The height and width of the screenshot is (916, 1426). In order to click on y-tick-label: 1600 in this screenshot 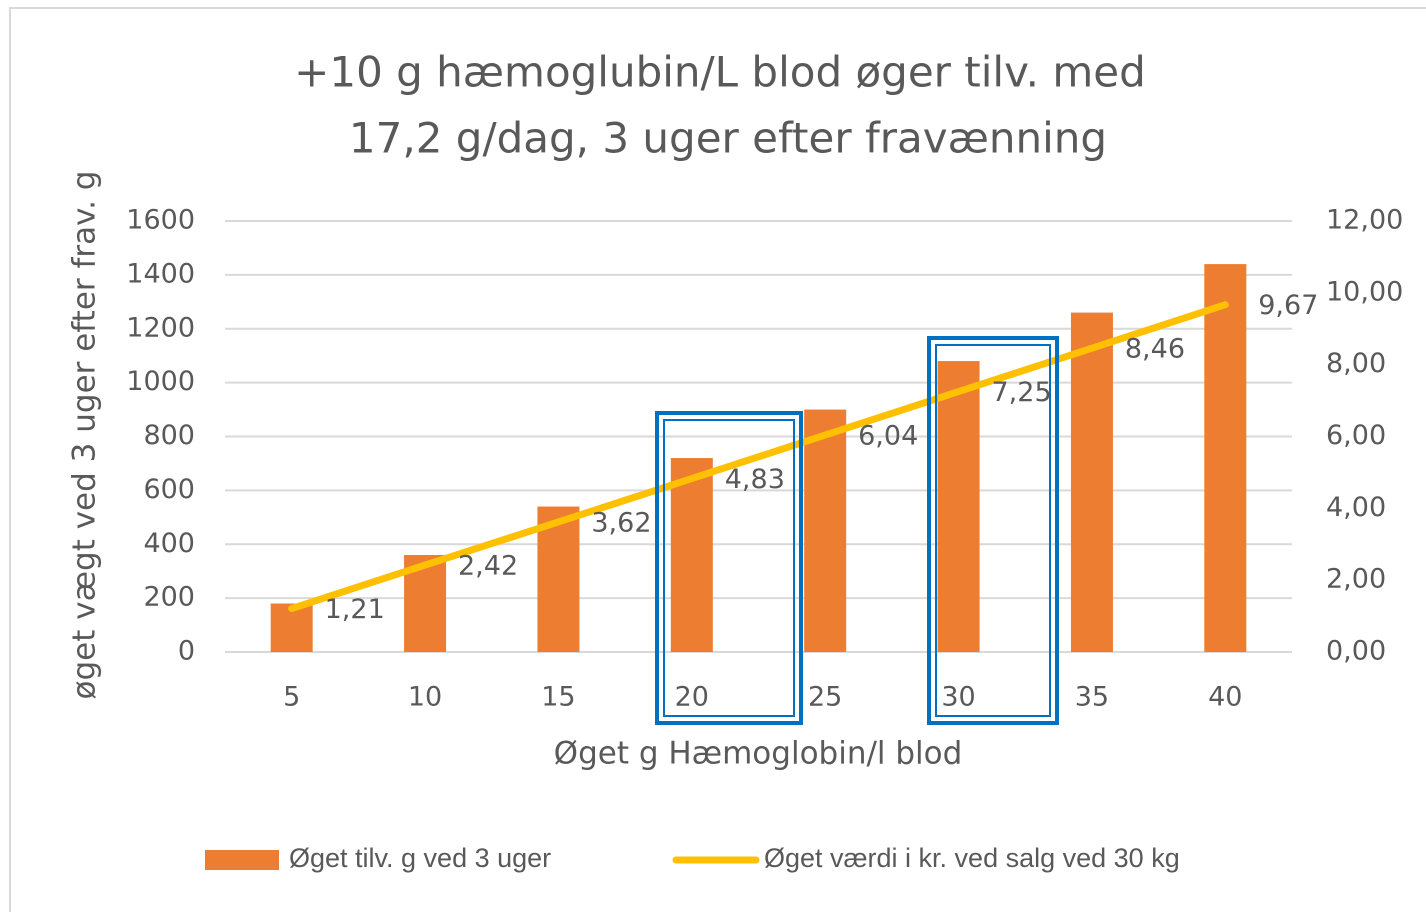, I will do `click(160, 220)`.